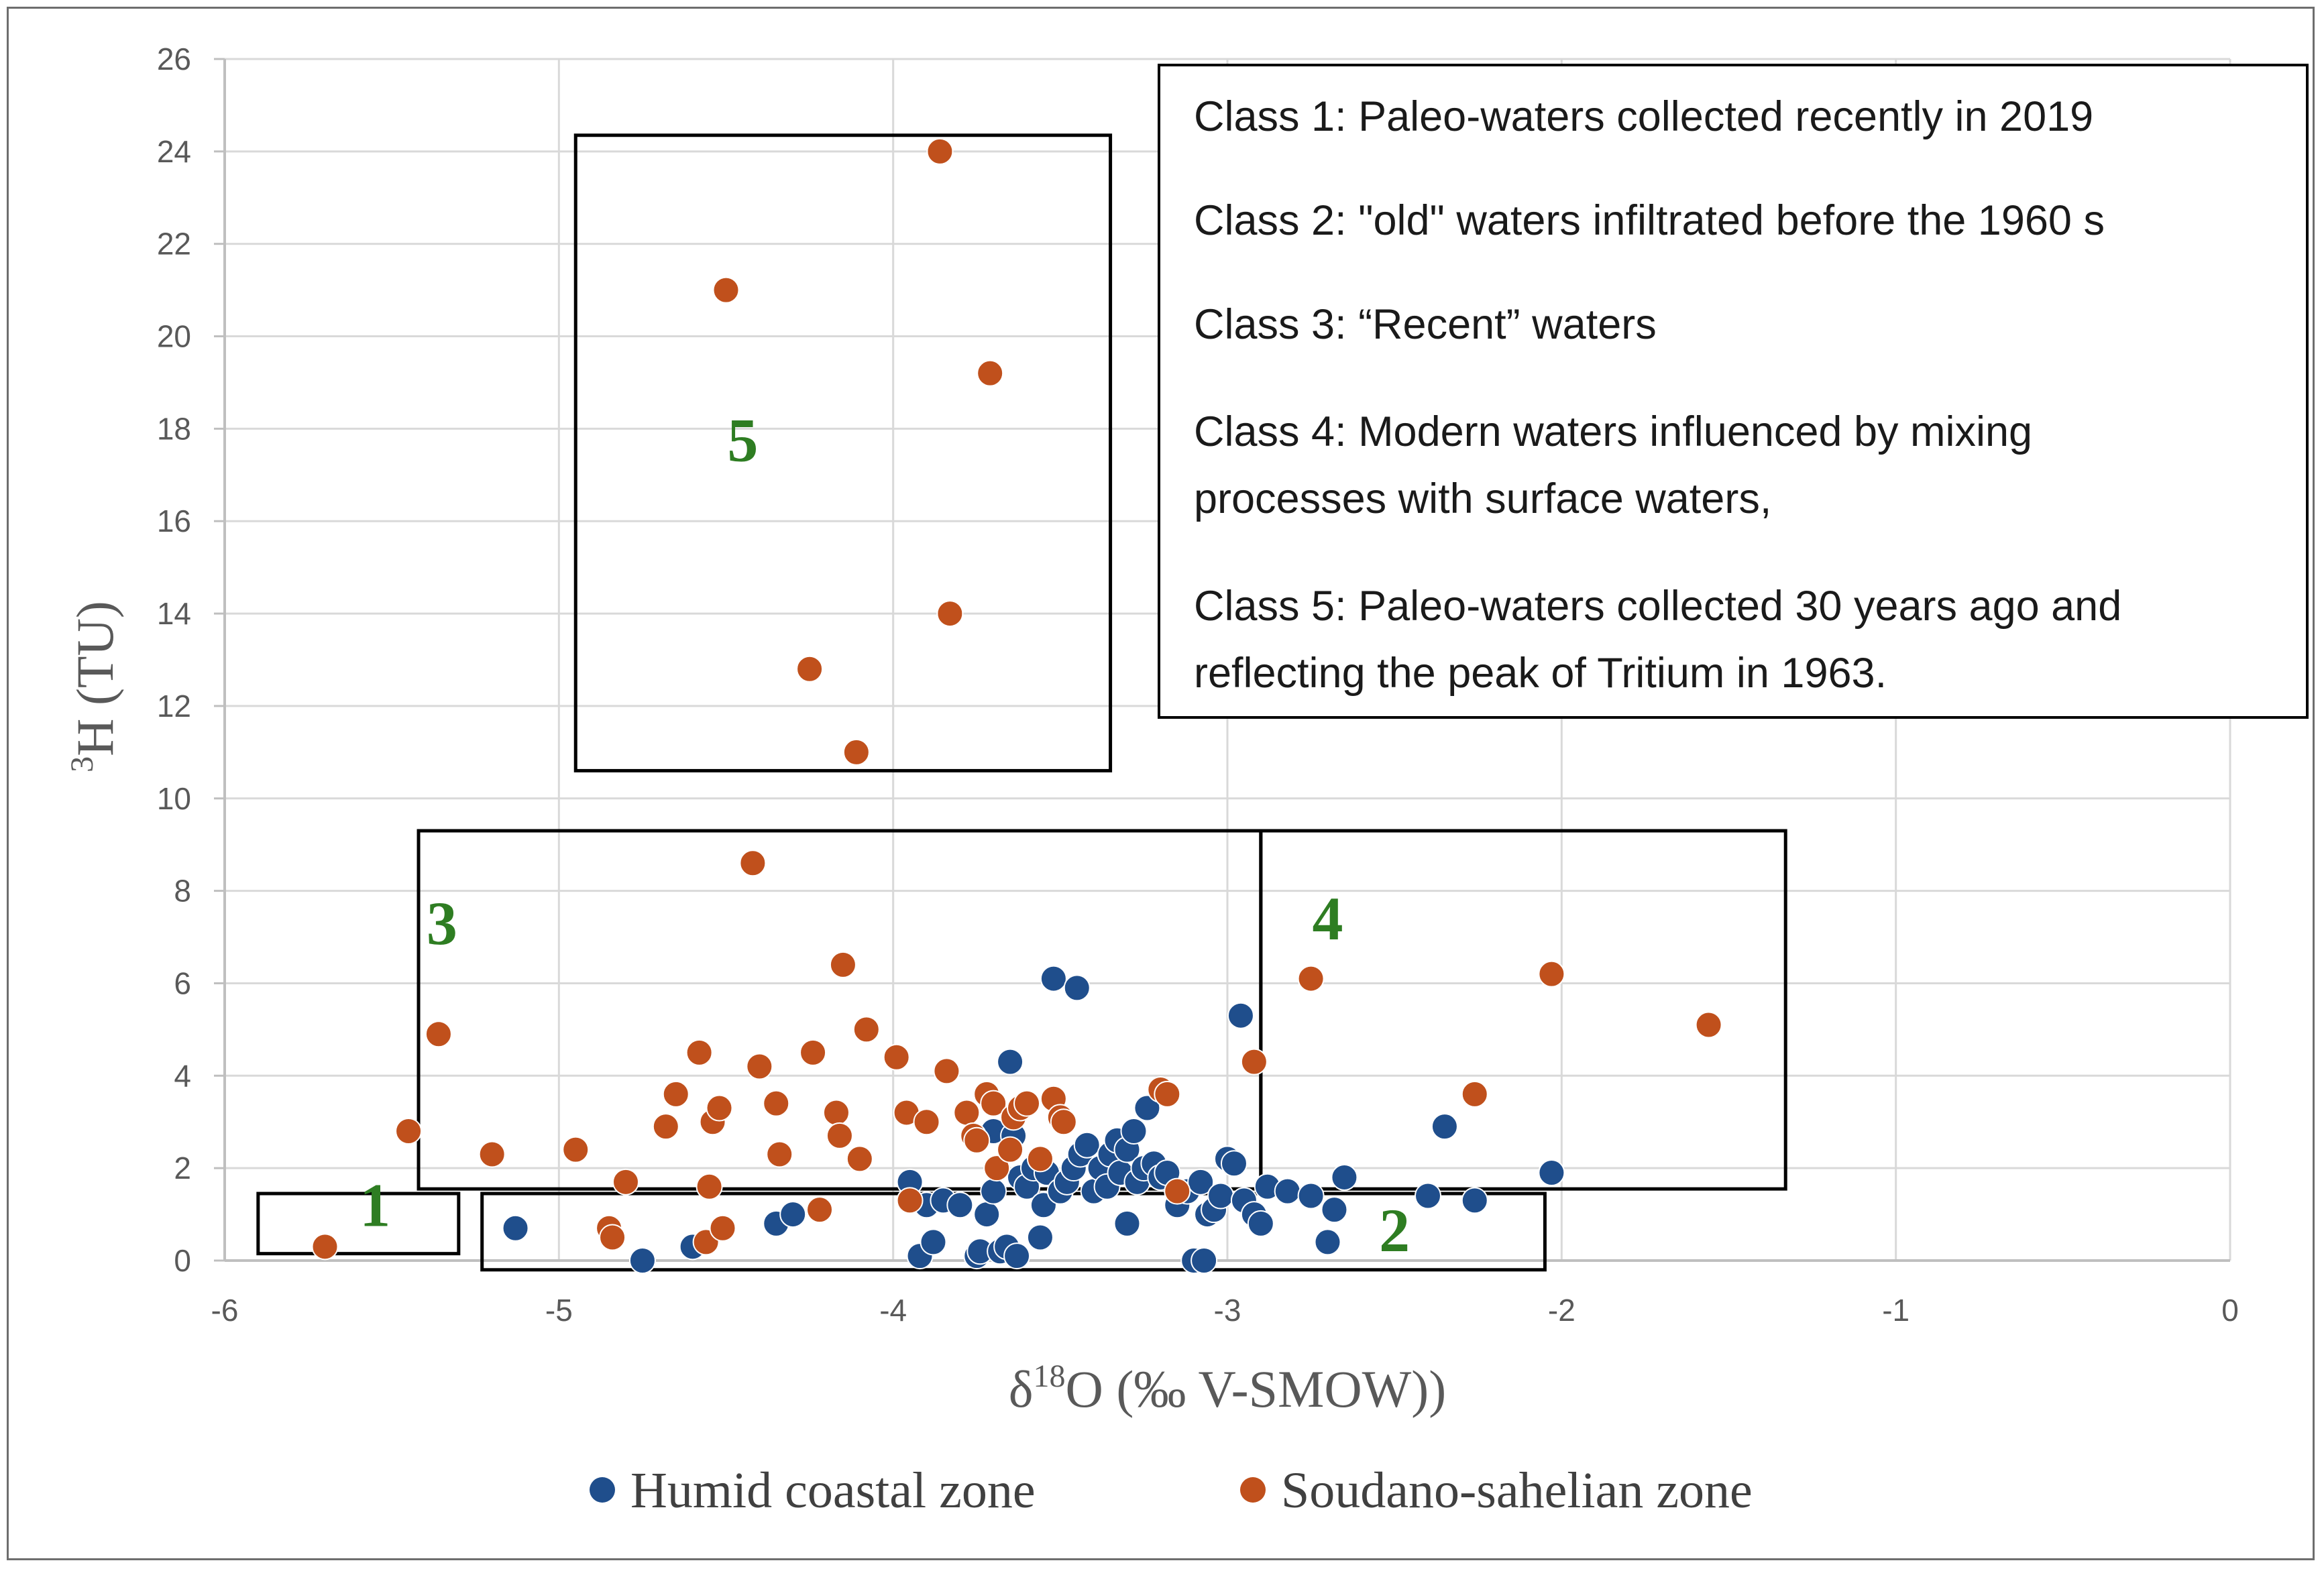 This screenshot has width=2324, height=1571. What do you see at coordinates (174, 152) in the screenshot?
I see `y-tick-label: 24` at bounding box center [174, 152].